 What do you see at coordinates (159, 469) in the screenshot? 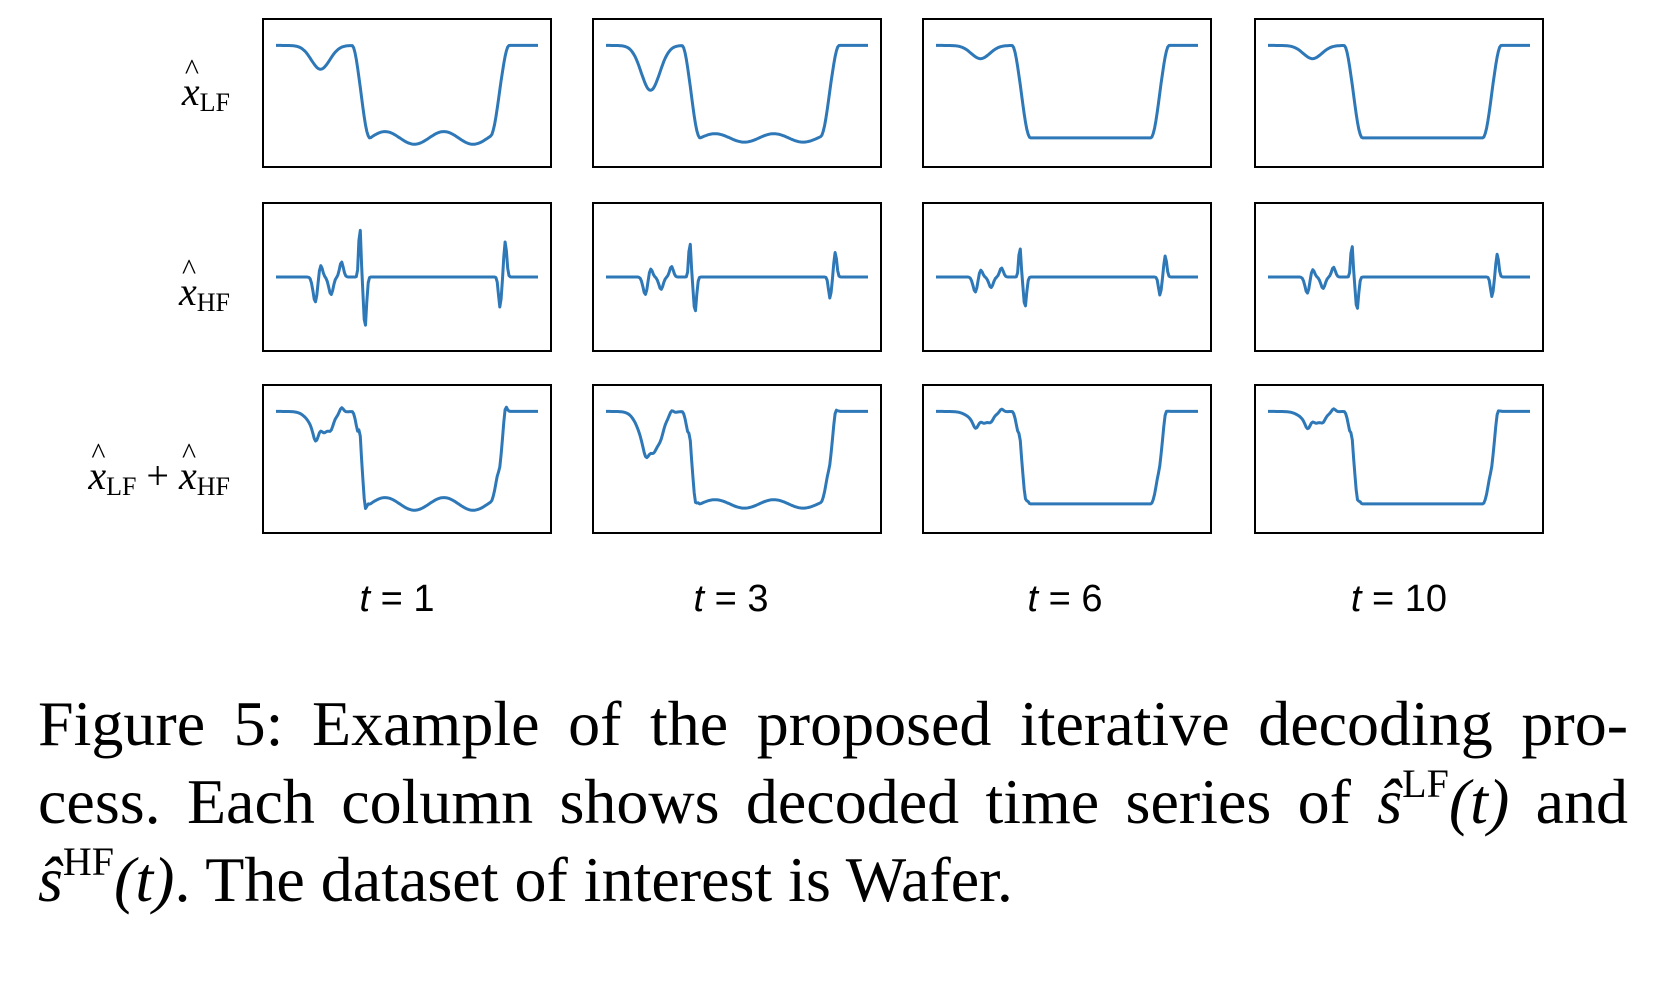
I see `row-label-lf-plus-hf: ^ xLF + ^ xHF` at bounding box center [159, 469].